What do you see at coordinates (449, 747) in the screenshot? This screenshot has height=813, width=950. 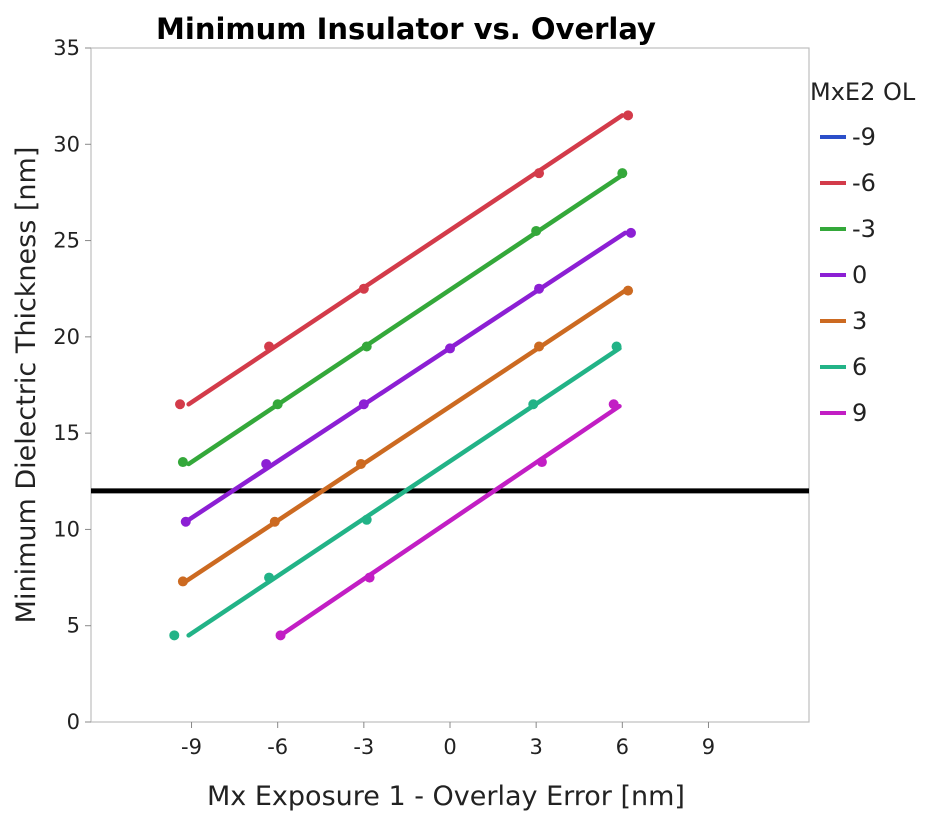 I see `x-tick-label: 0` at bounding box center [449, 747].